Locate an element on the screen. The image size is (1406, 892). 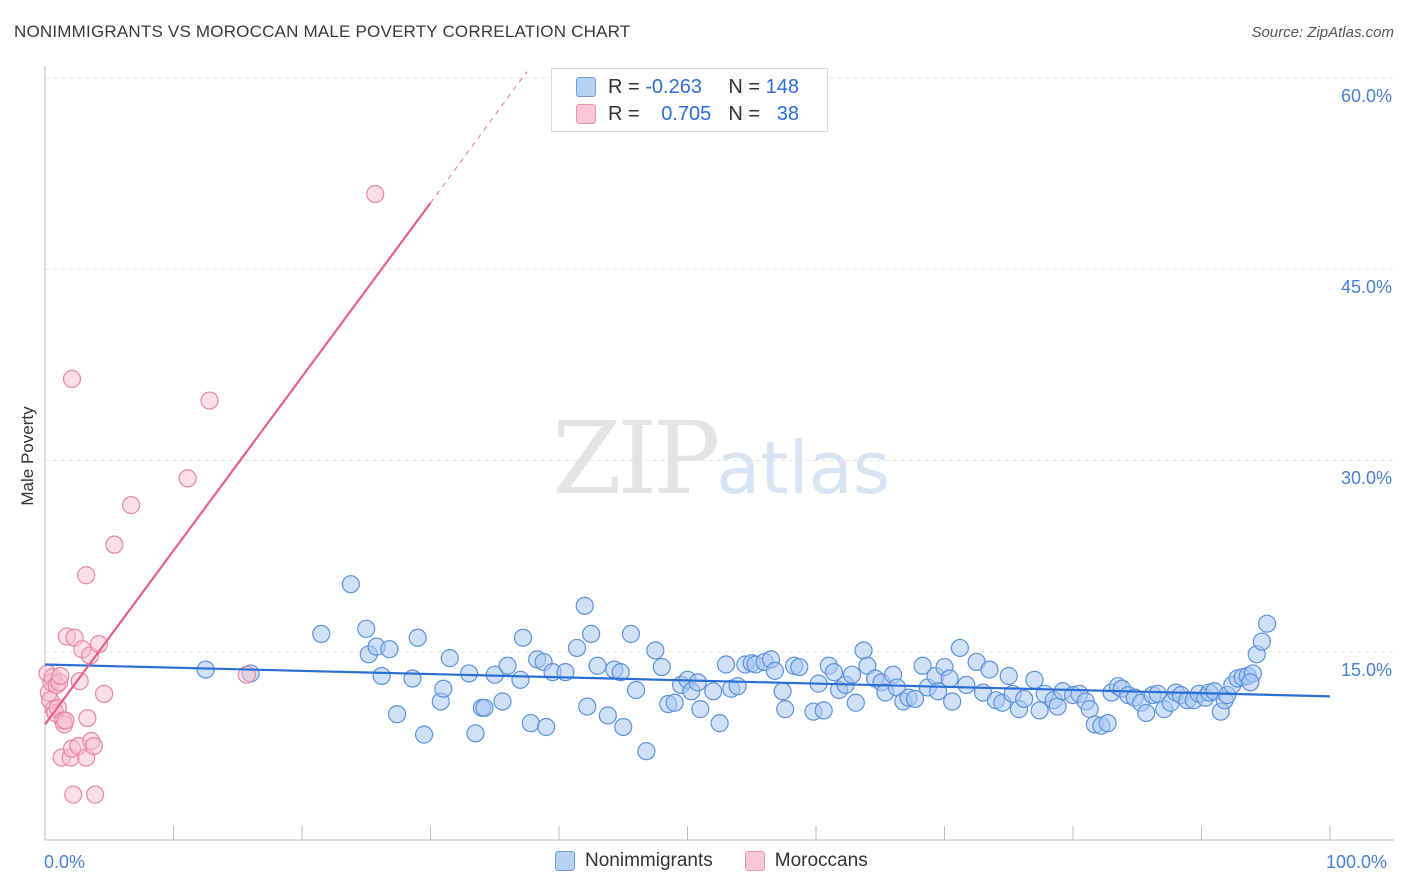
source-label: Source: ZipAtlas.com is located at coordinates (1322, 32).